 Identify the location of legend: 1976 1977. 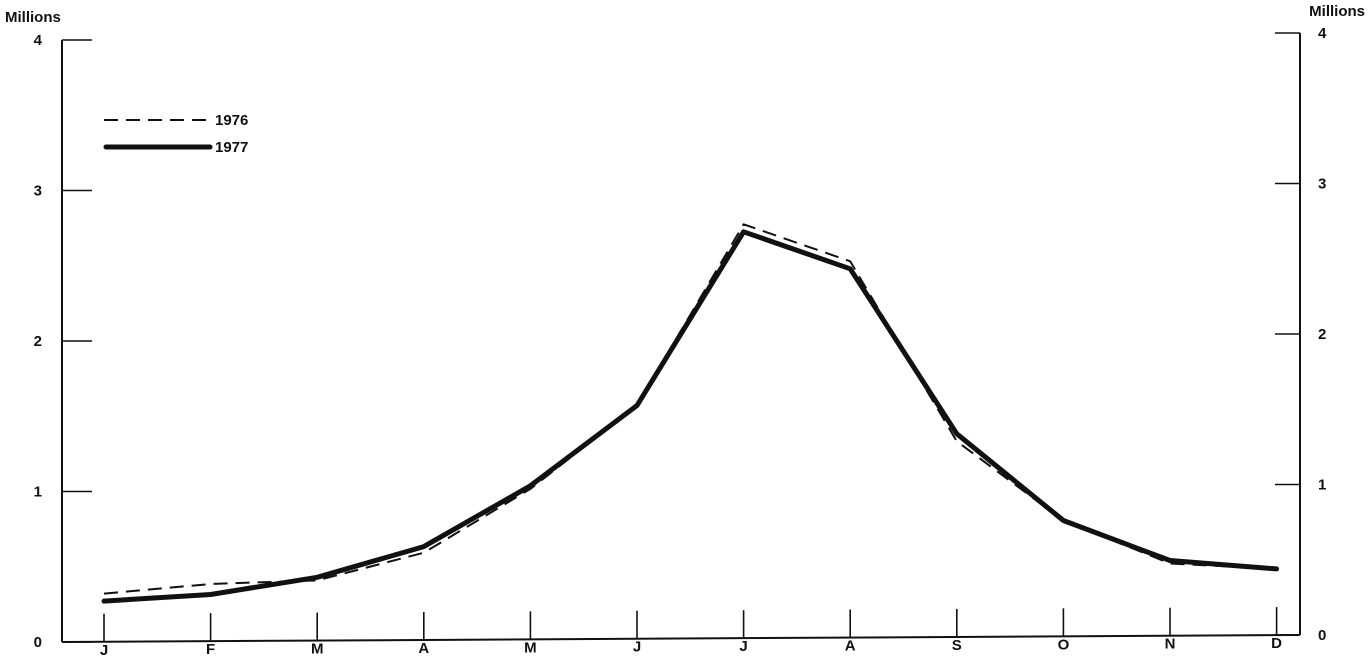
(175, 134).